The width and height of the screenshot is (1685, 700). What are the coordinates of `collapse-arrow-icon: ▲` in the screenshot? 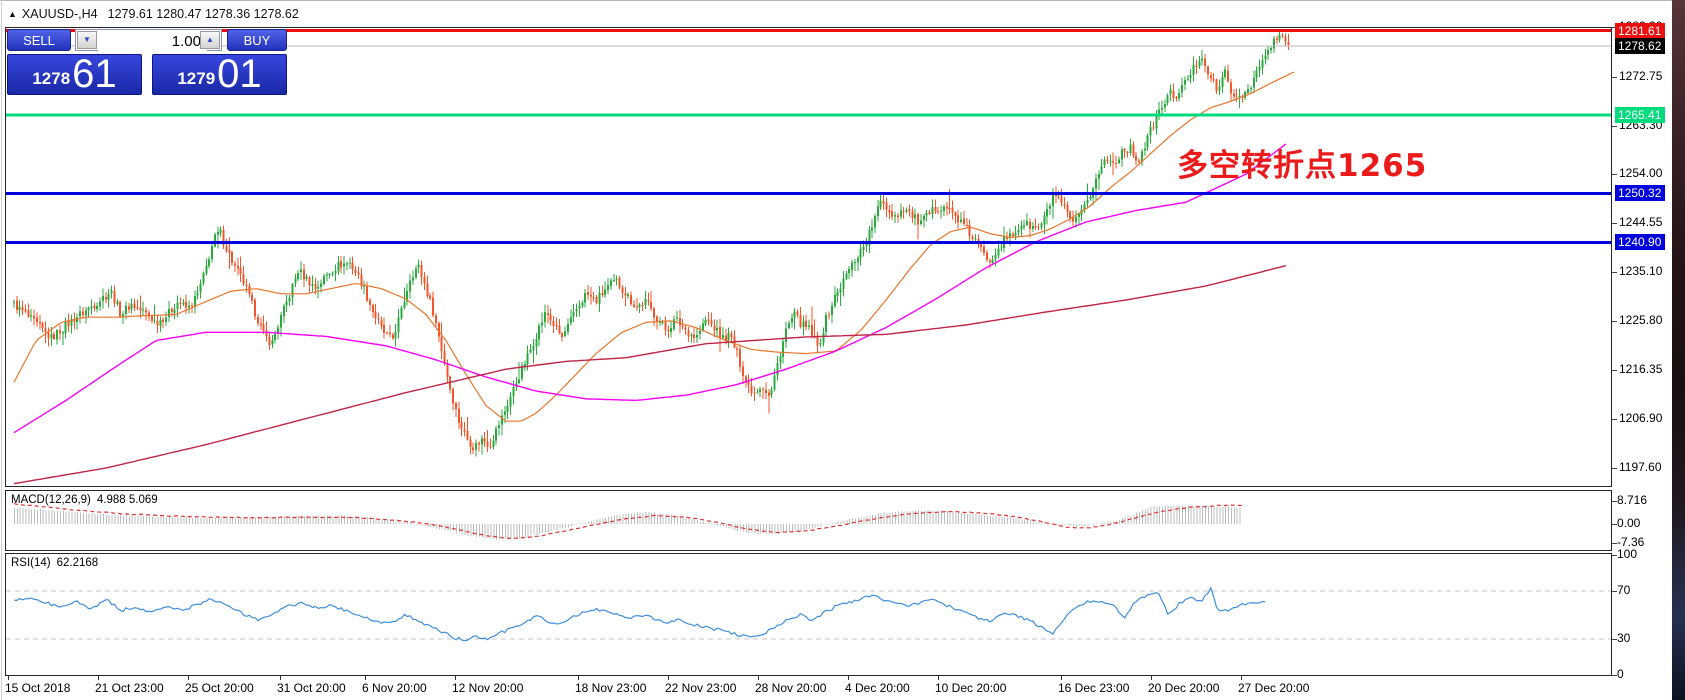 It's located at (12, 14).